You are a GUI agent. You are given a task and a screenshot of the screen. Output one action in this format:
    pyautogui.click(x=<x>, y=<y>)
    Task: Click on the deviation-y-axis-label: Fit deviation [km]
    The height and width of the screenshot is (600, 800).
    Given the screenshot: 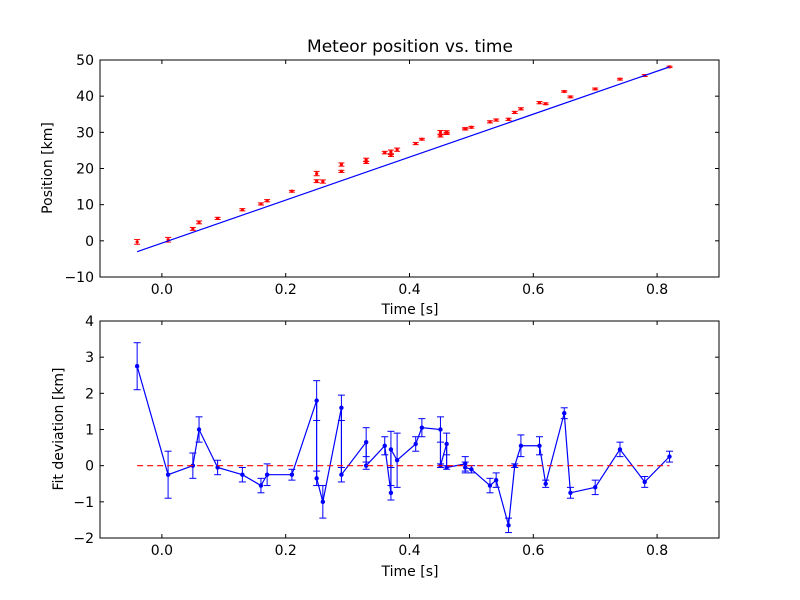 What is the action you would take?
    pyautogui.click(x=59, y=428)
    